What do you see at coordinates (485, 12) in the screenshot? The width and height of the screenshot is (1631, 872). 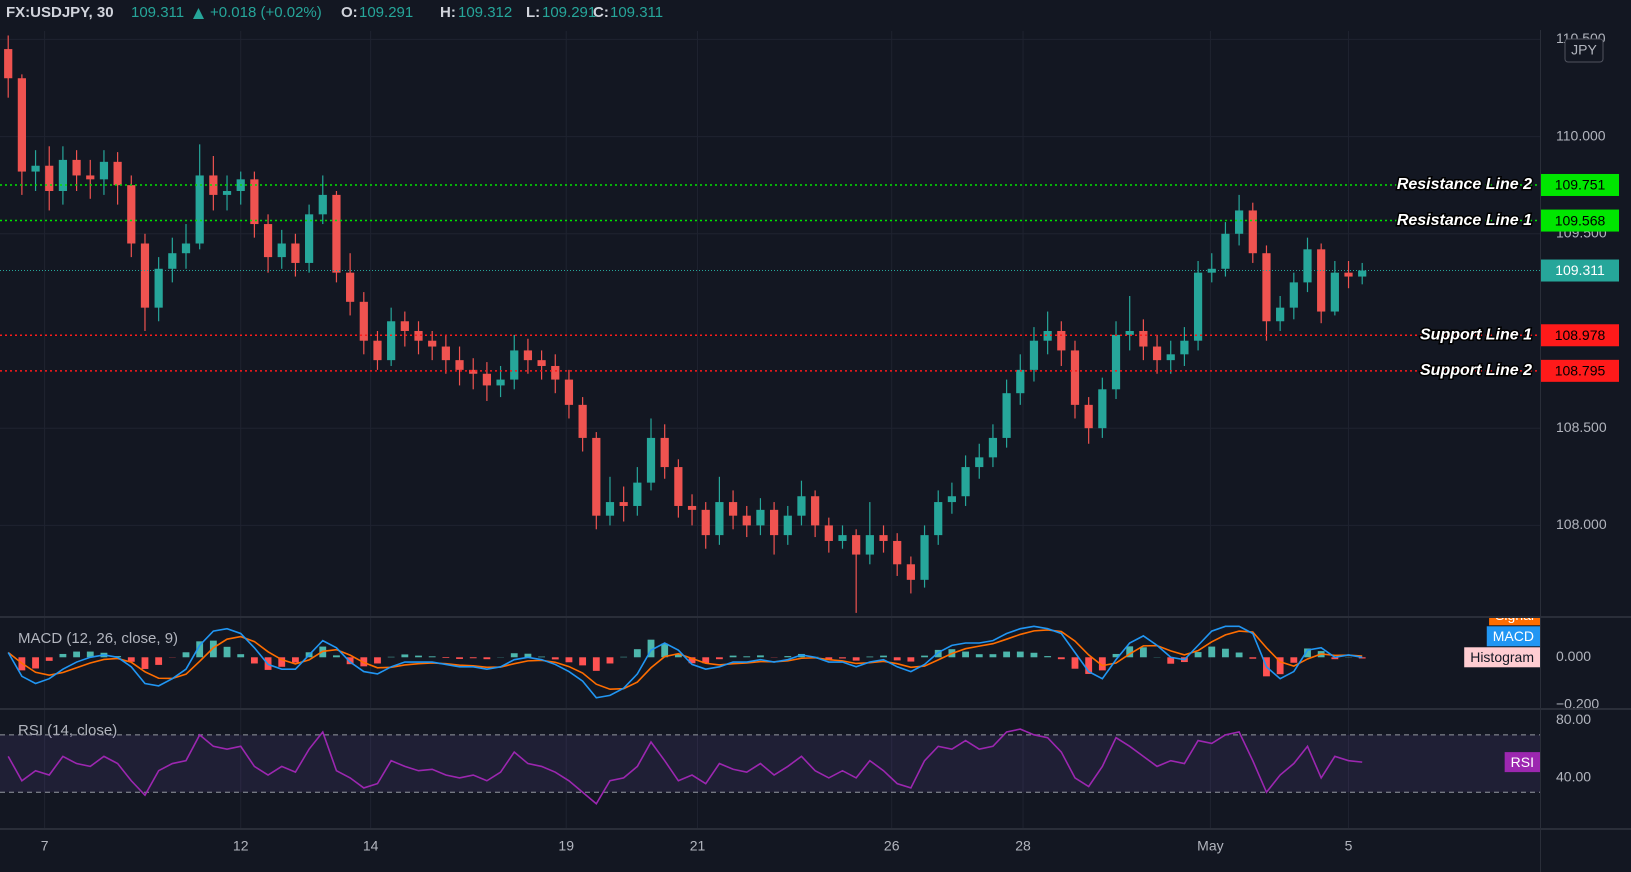 I see `high-value: 109.312` at bounding box center [485, 12].